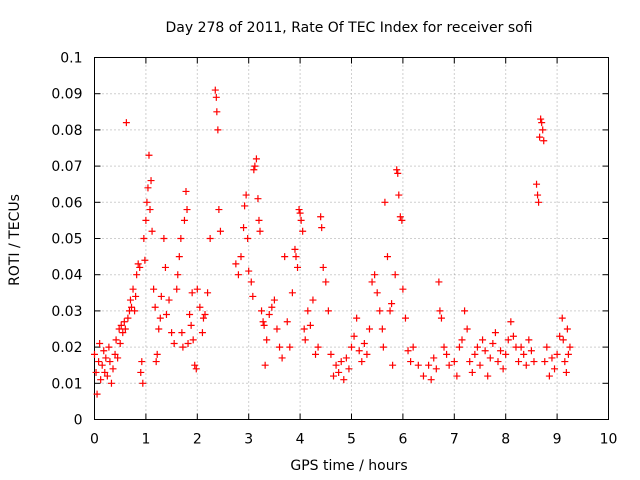 Image resolution: width=640 pixels, height=480 pixels. What do you see at coordinates (66, 167) in the screenshot?
I see `y-tick-label: 0.07` at bounding box center [66, 167].